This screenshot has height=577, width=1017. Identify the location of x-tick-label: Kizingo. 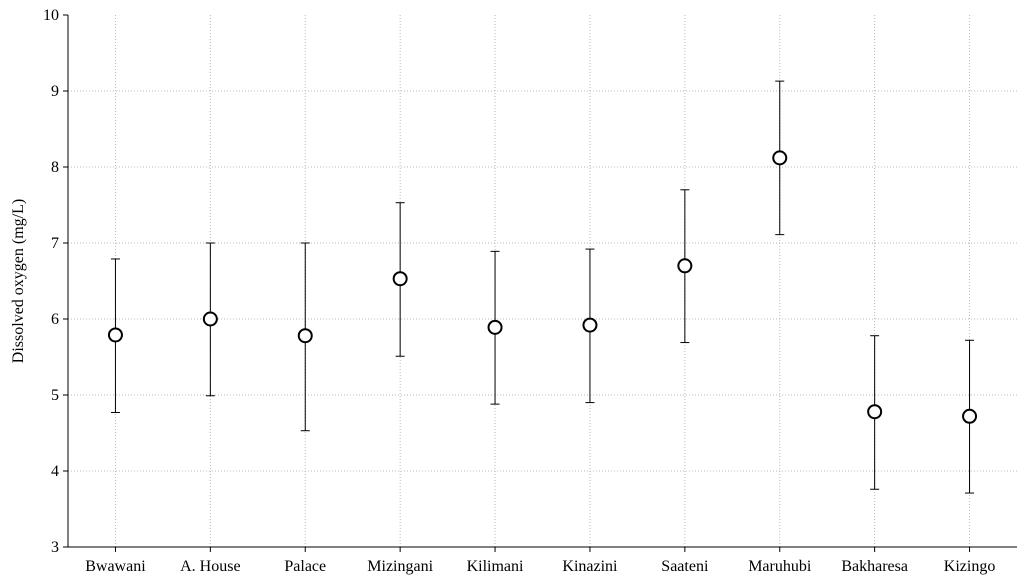
(970, 566).